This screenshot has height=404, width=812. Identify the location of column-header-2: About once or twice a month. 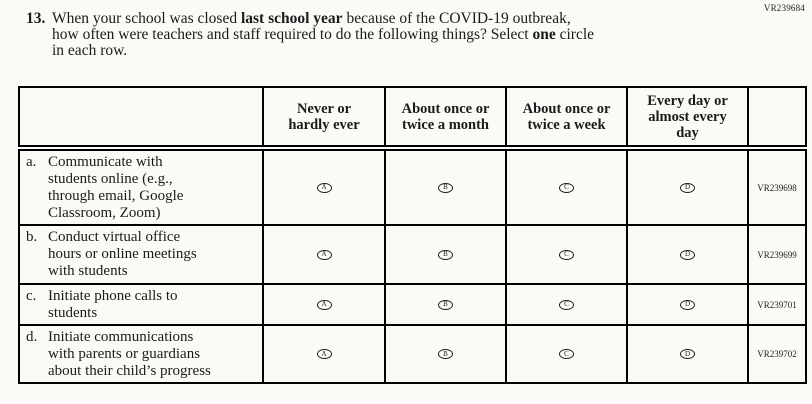
(445, 118).